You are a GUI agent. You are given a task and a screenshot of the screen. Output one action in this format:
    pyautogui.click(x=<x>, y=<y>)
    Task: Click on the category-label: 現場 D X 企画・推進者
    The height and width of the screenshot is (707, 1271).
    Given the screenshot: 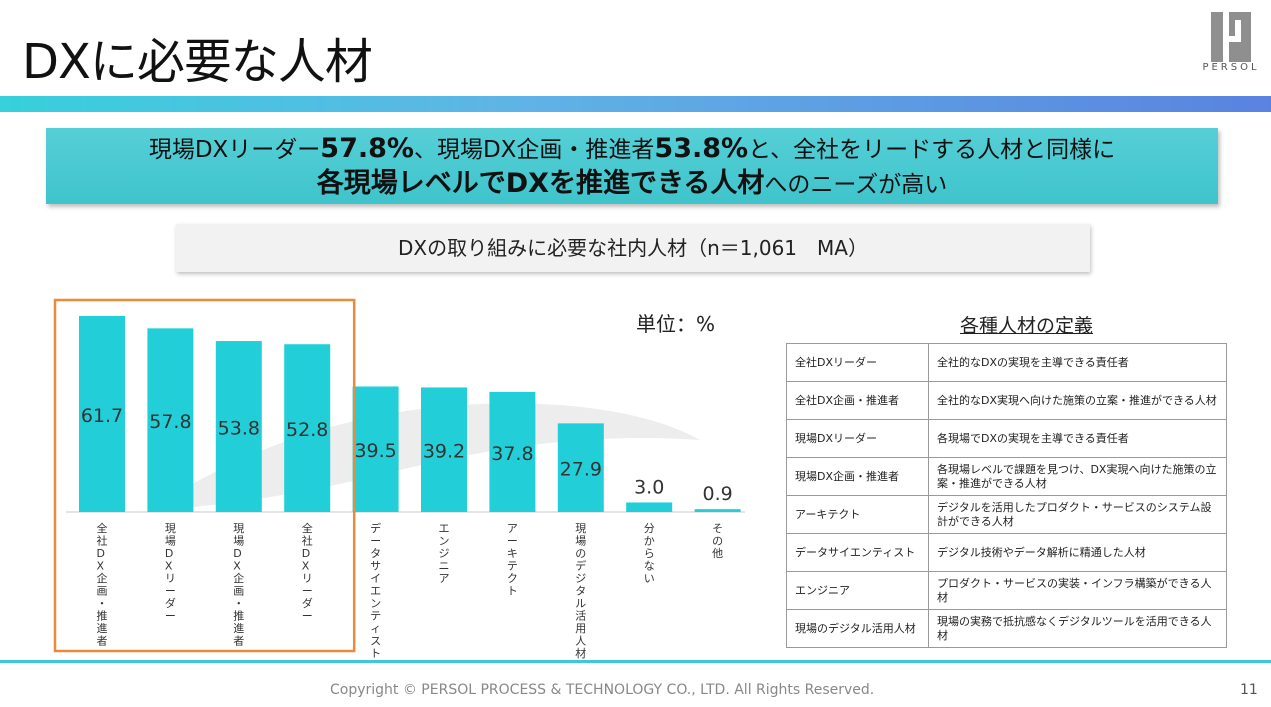 What is the action you would take?
    pyautogui.click(x=238, y=585)
    